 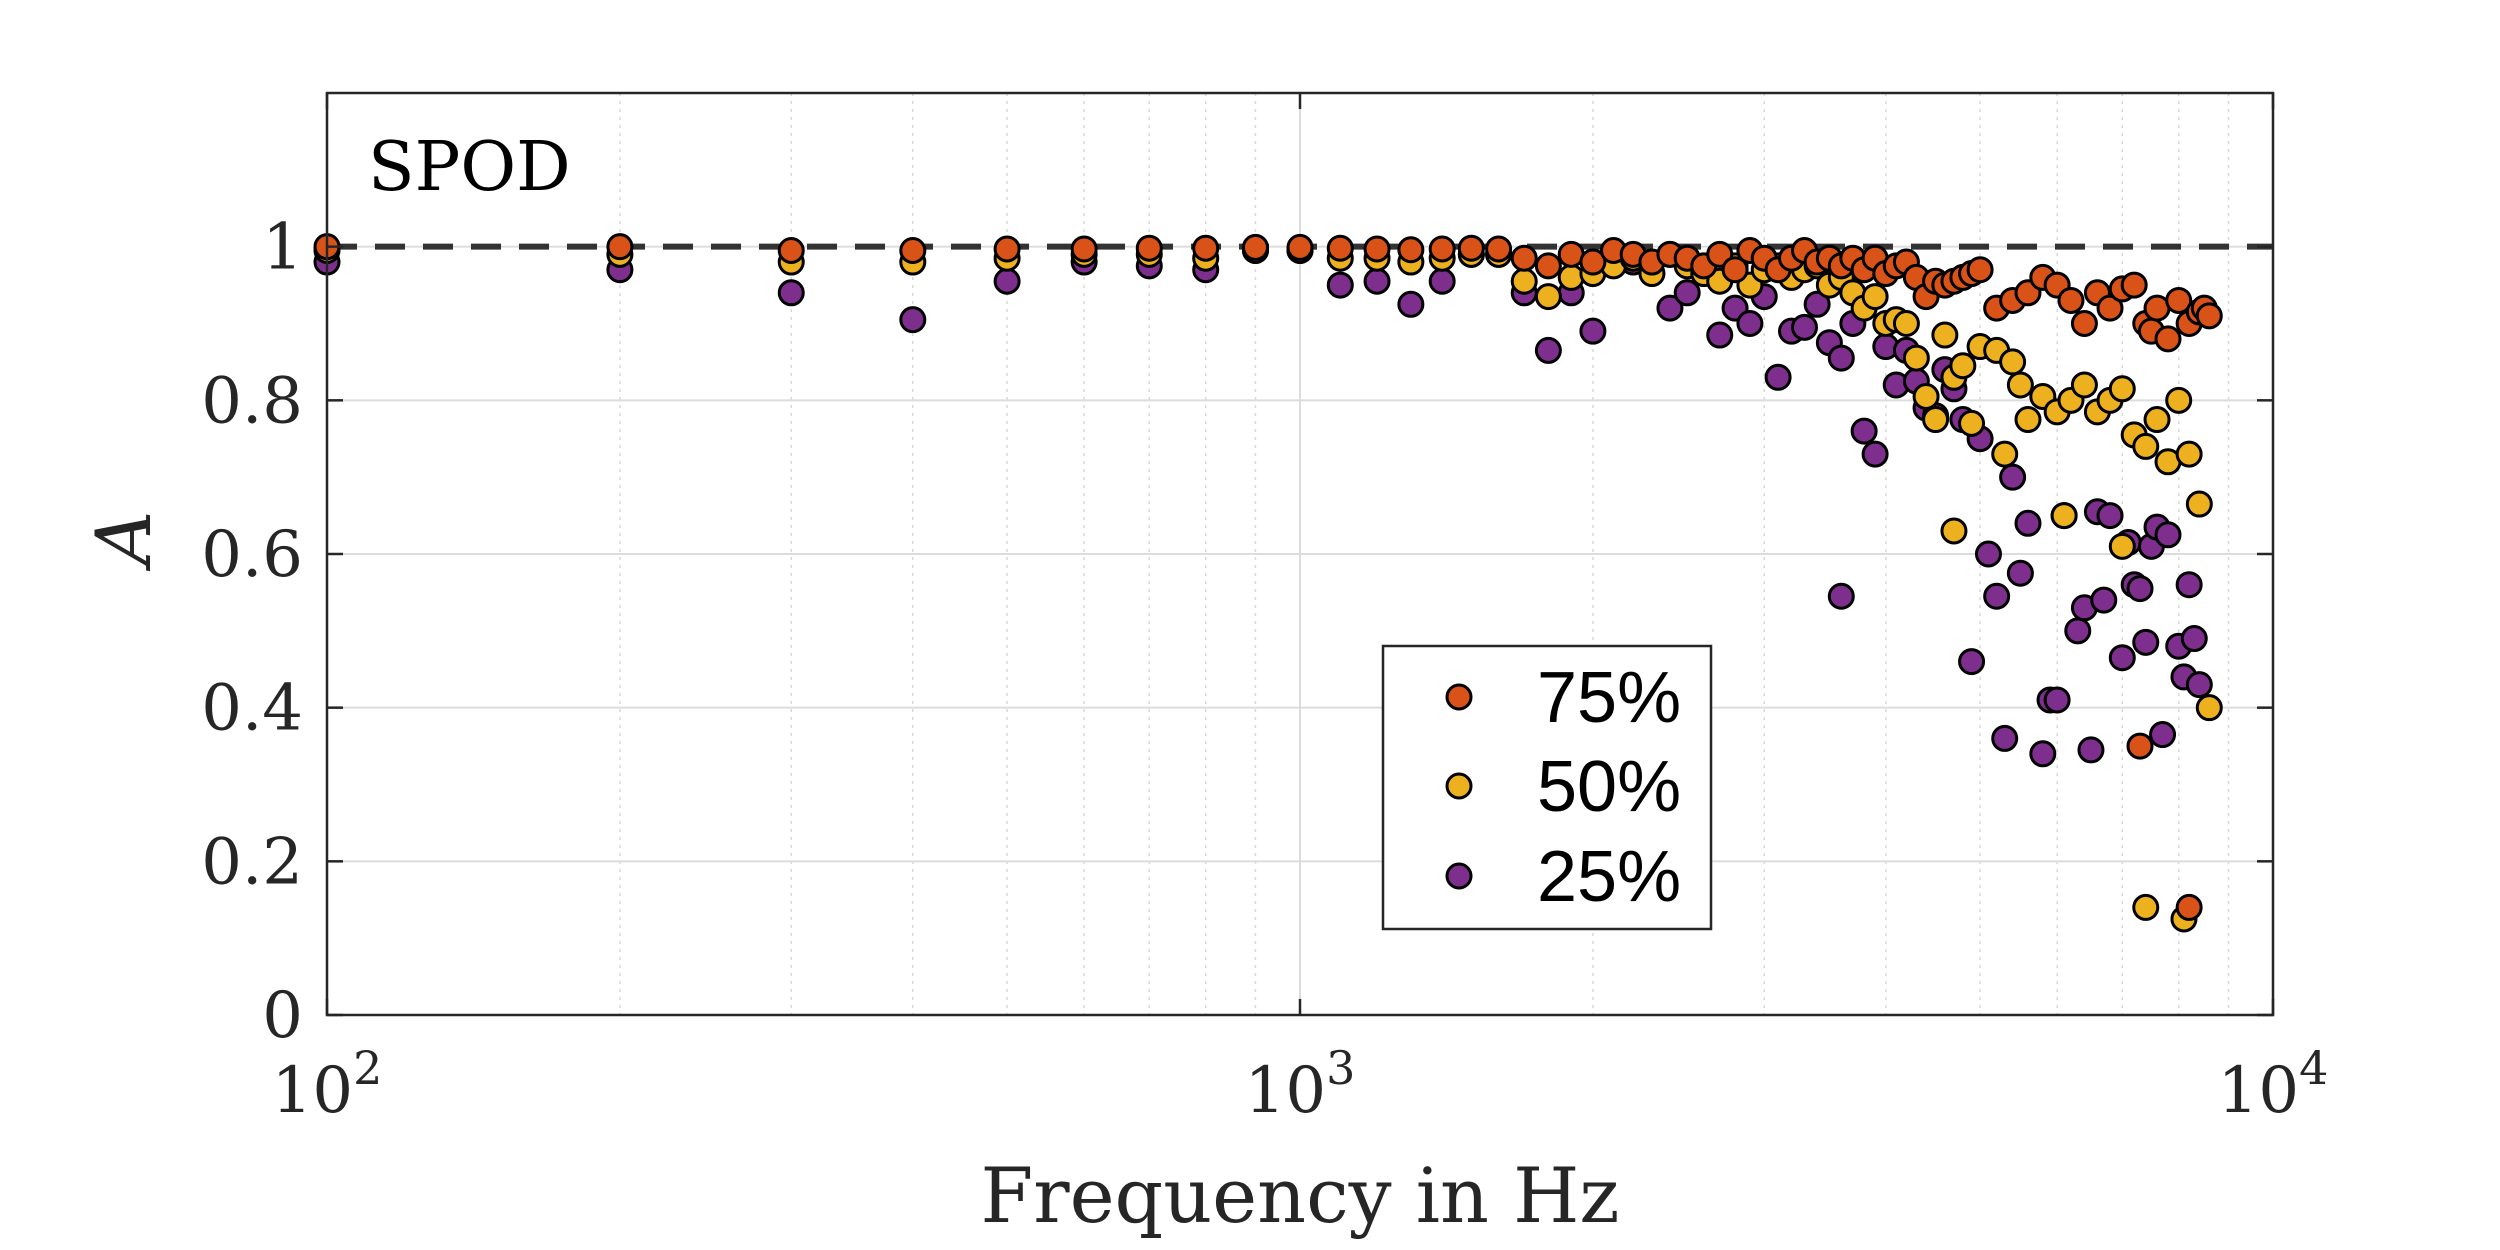 What do you see at coordinates (252, 401) in the screenshot?
I see `y-tick-label: 0.8` at bounding box center [252, 401].